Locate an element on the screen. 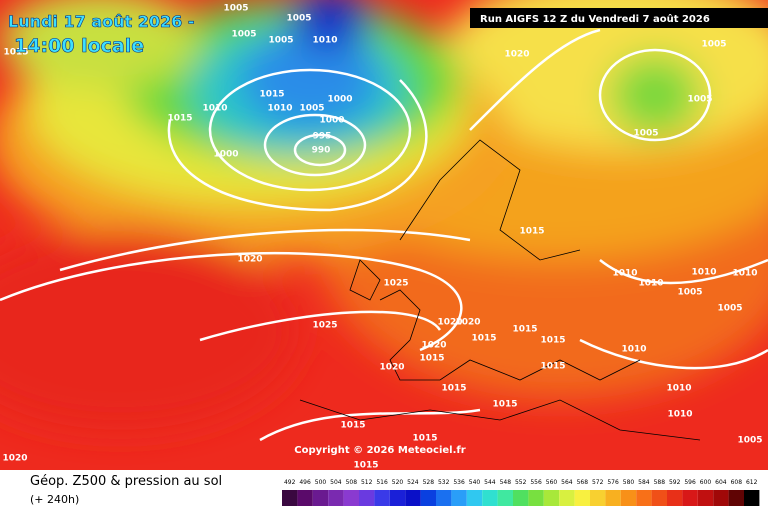 This screenshot has width=768, height=512. scale-label: 524 is located at coordinates (413, 482).